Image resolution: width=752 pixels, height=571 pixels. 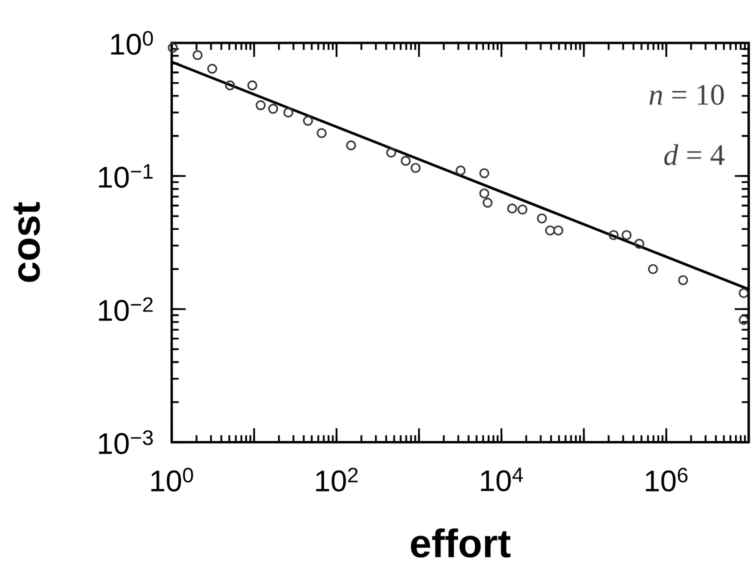 I want to click on y-tick-label: 10$^{−1}$, so click(x=125, y=176).